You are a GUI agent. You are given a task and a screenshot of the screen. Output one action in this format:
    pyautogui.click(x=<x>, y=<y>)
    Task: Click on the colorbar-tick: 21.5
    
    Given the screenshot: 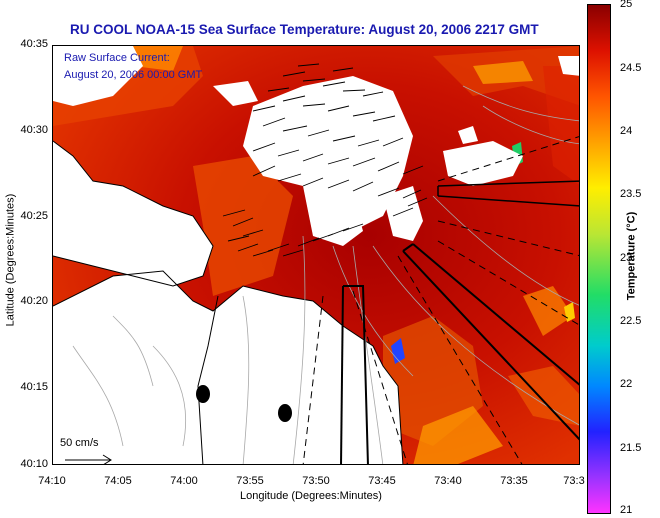 What is the action you would take?
    pyautogui.click(x=631, y=448)
    